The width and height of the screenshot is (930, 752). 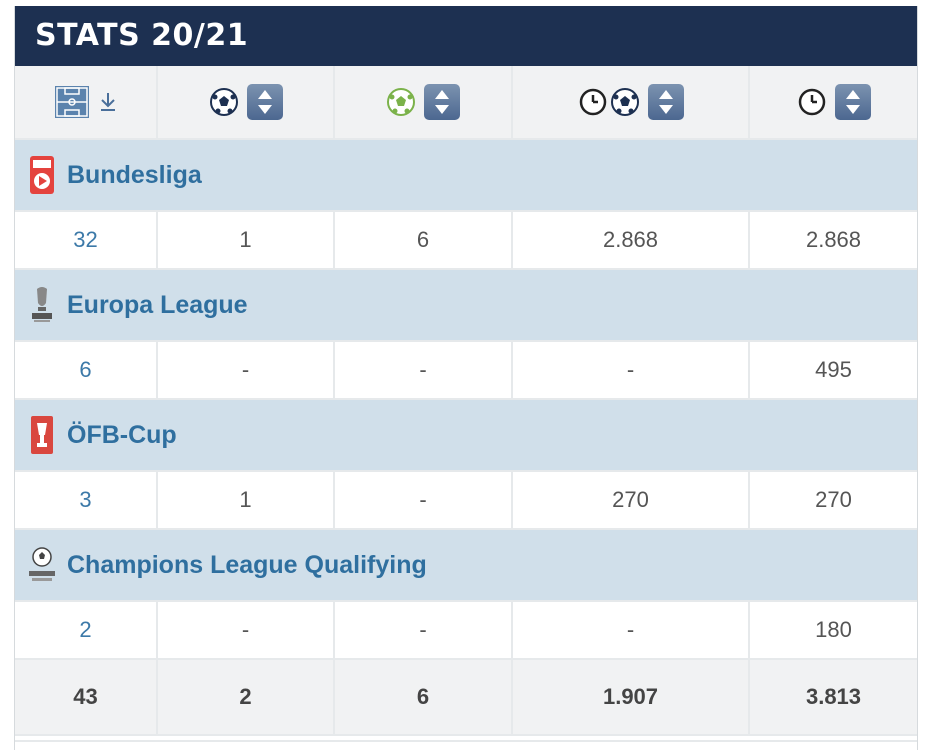 What do you see at coordinates (833, 698) in the screenshot?
I see `total-minutes: 3.813` at bounding box center [833, 698].